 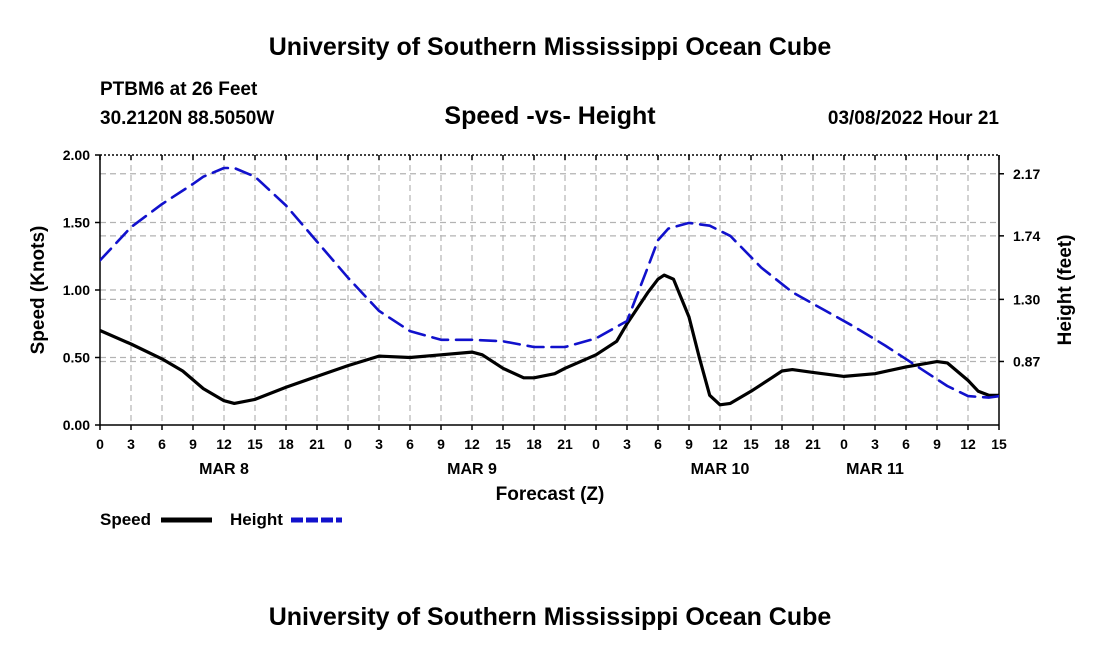 I want to click on date-label: MAR 8, so click(x=224, y=469).